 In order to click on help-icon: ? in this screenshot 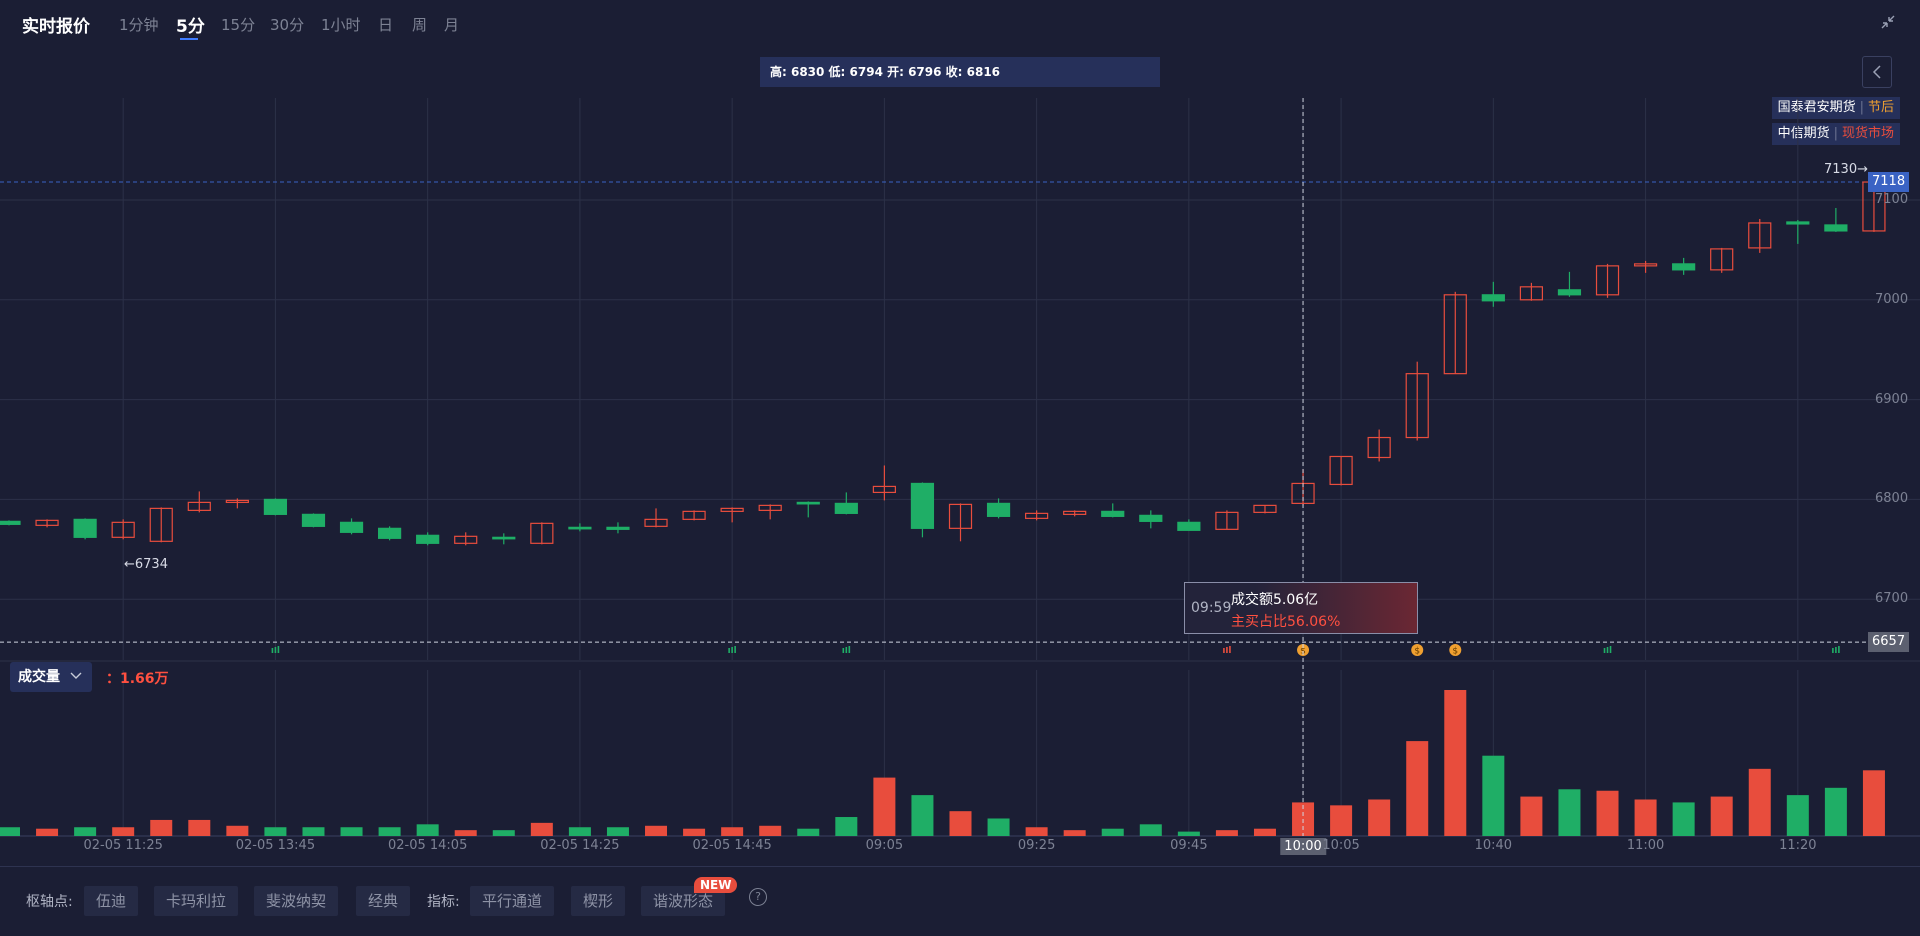, I will do `click(758, 897)`.